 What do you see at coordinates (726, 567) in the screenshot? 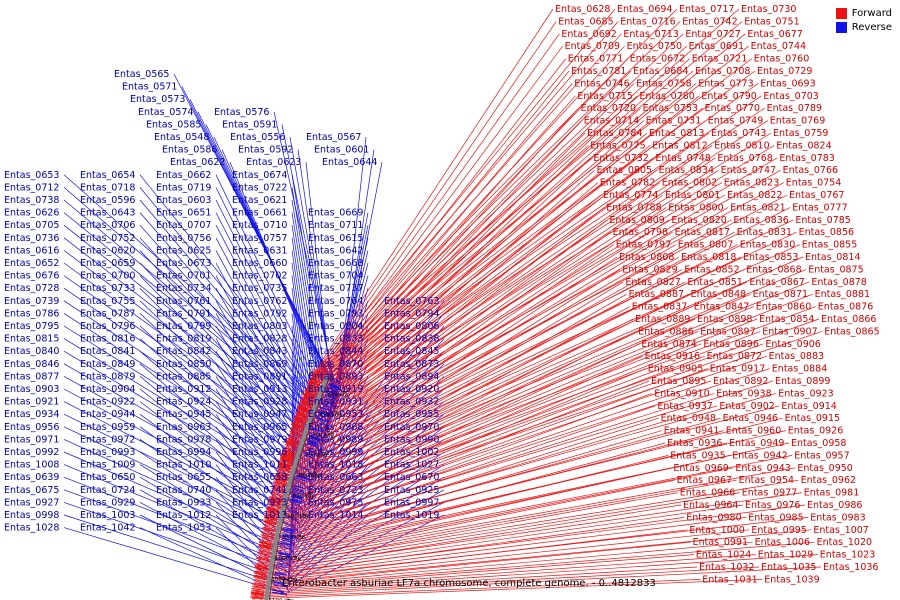
I see `forward-gene-label: Entas_1032` at bounding box center [726, 567].